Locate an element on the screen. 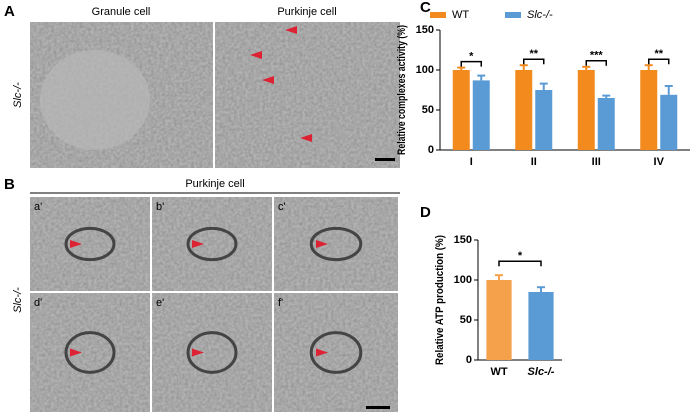  sub-label: b' is located at coordinates (160, 207).